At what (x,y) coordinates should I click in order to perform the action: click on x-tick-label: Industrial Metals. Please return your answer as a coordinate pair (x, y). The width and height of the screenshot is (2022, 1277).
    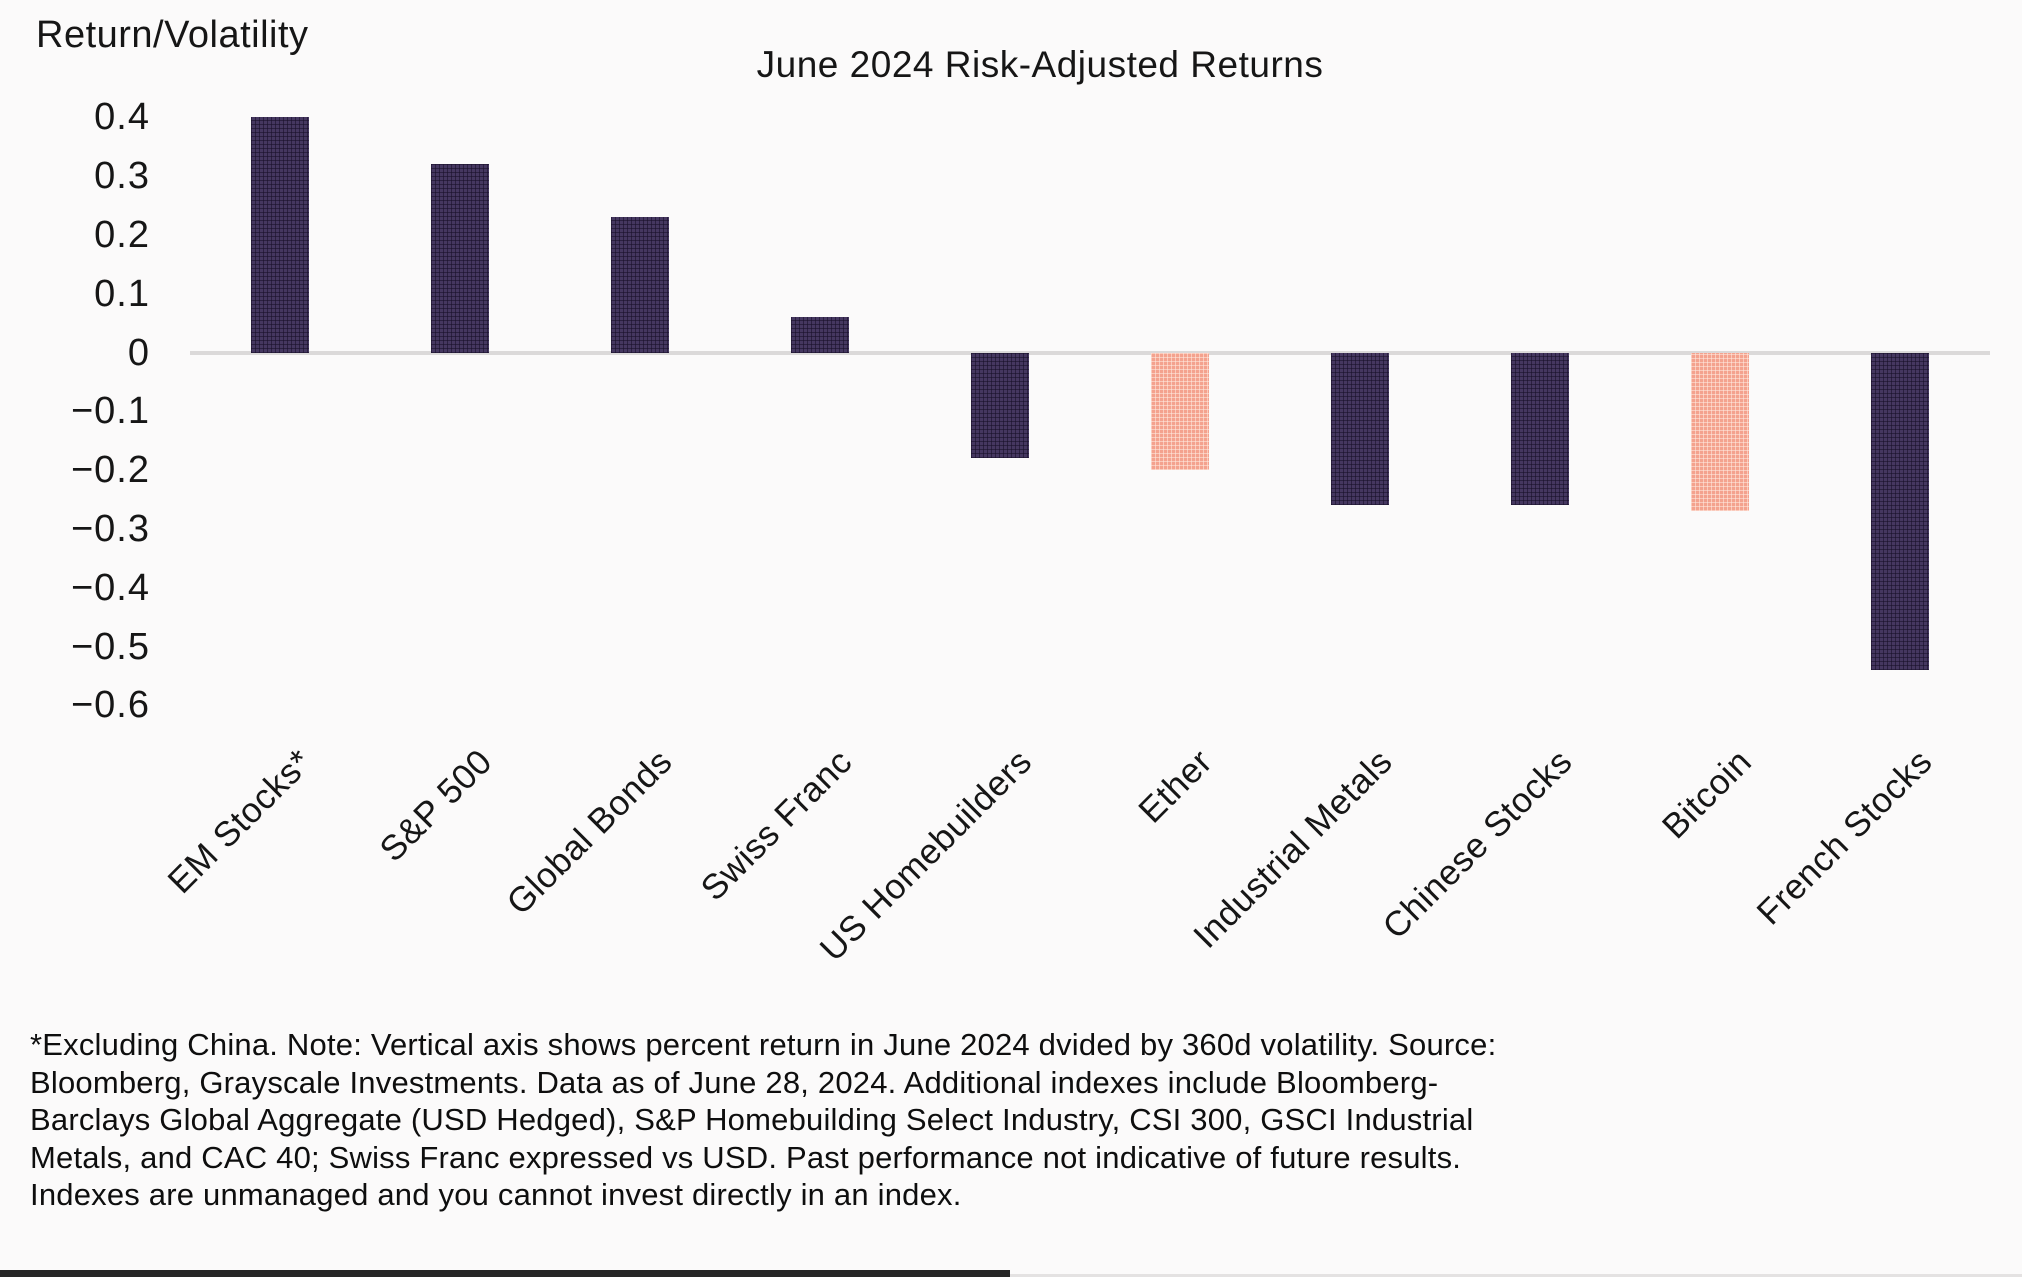
    Looking at the image, I should click on (1292, 849).